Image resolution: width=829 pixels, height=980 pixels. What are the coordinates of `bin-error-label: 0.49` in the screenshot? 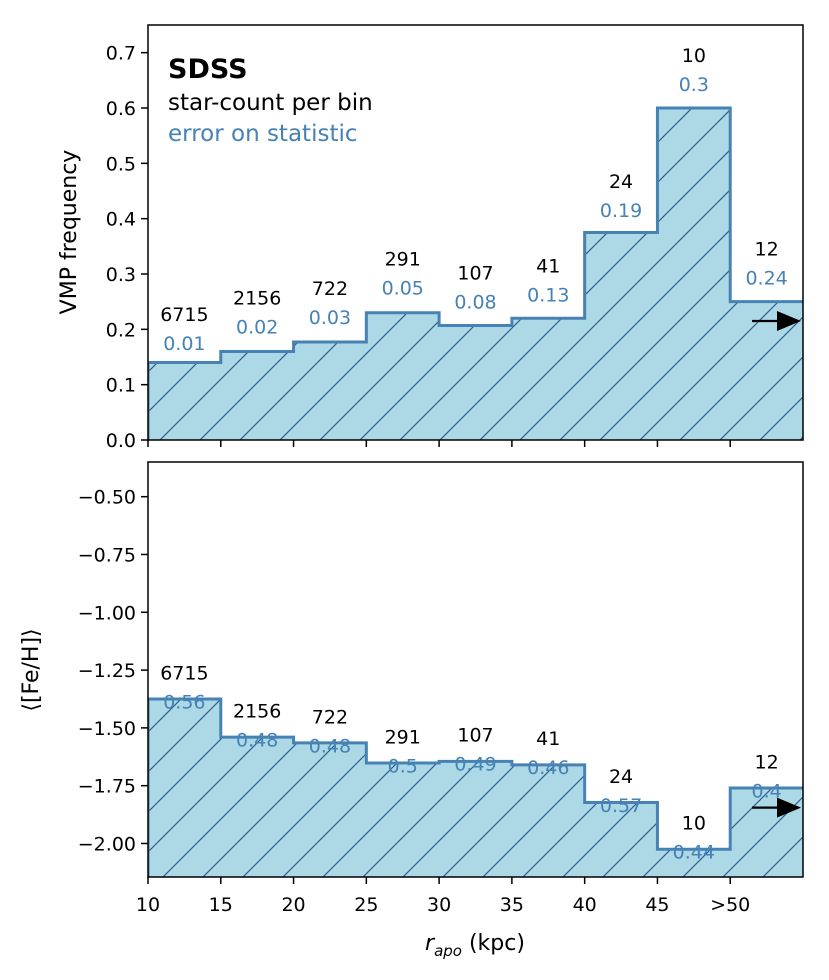 It's located at (475, 765).